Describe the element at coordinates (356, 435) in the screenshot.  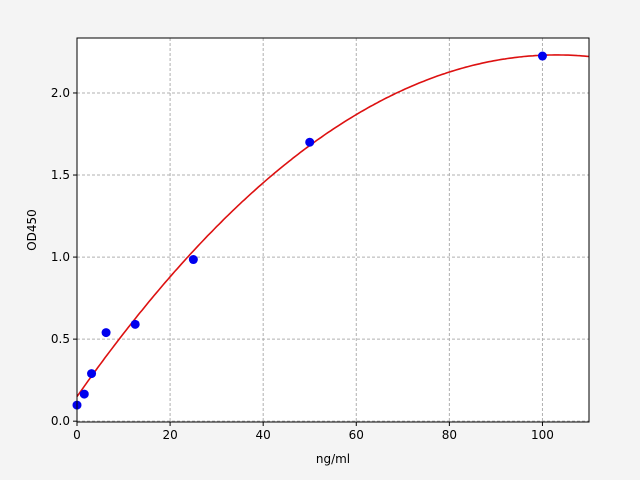
I see `x-tick-label: 60` at that location.